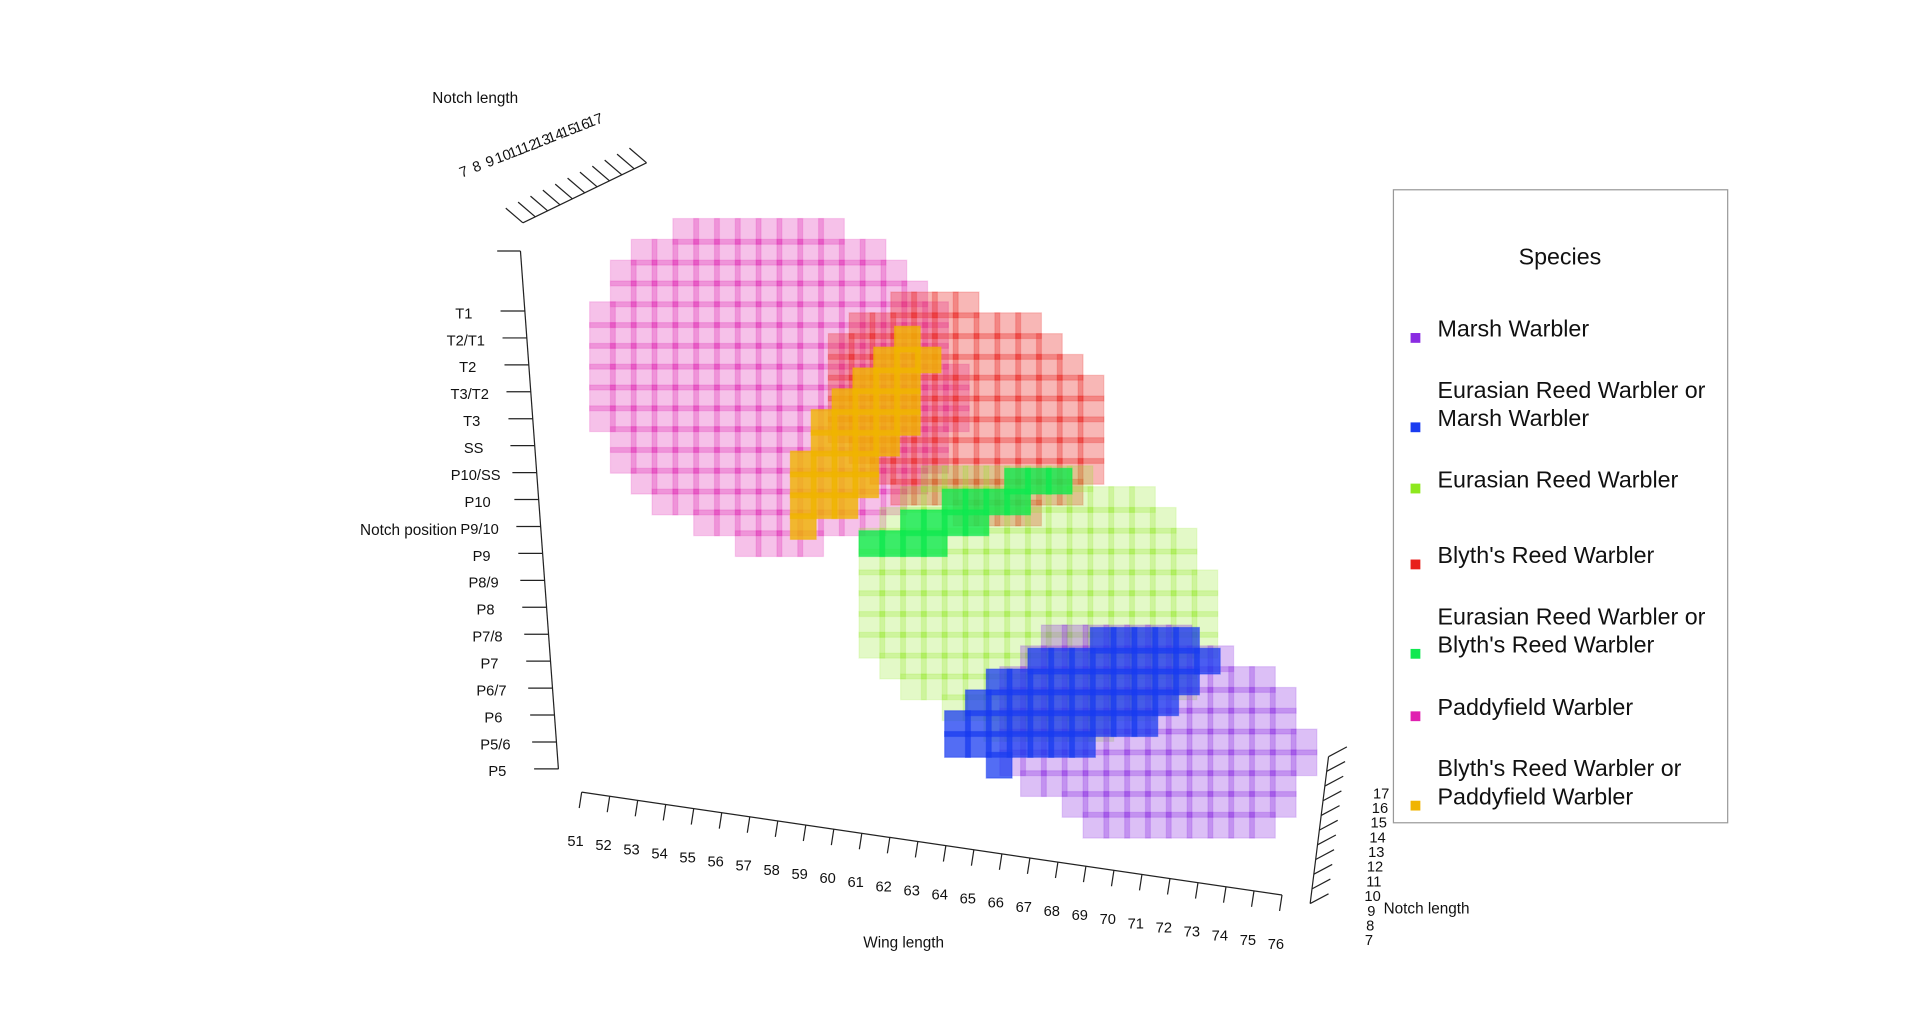 The image size is (1920, 1015). What do you see at coordinates (1220, 937) in the screenshot?
I see `x-tick-label: 74` at bounding box center [1220, 937].